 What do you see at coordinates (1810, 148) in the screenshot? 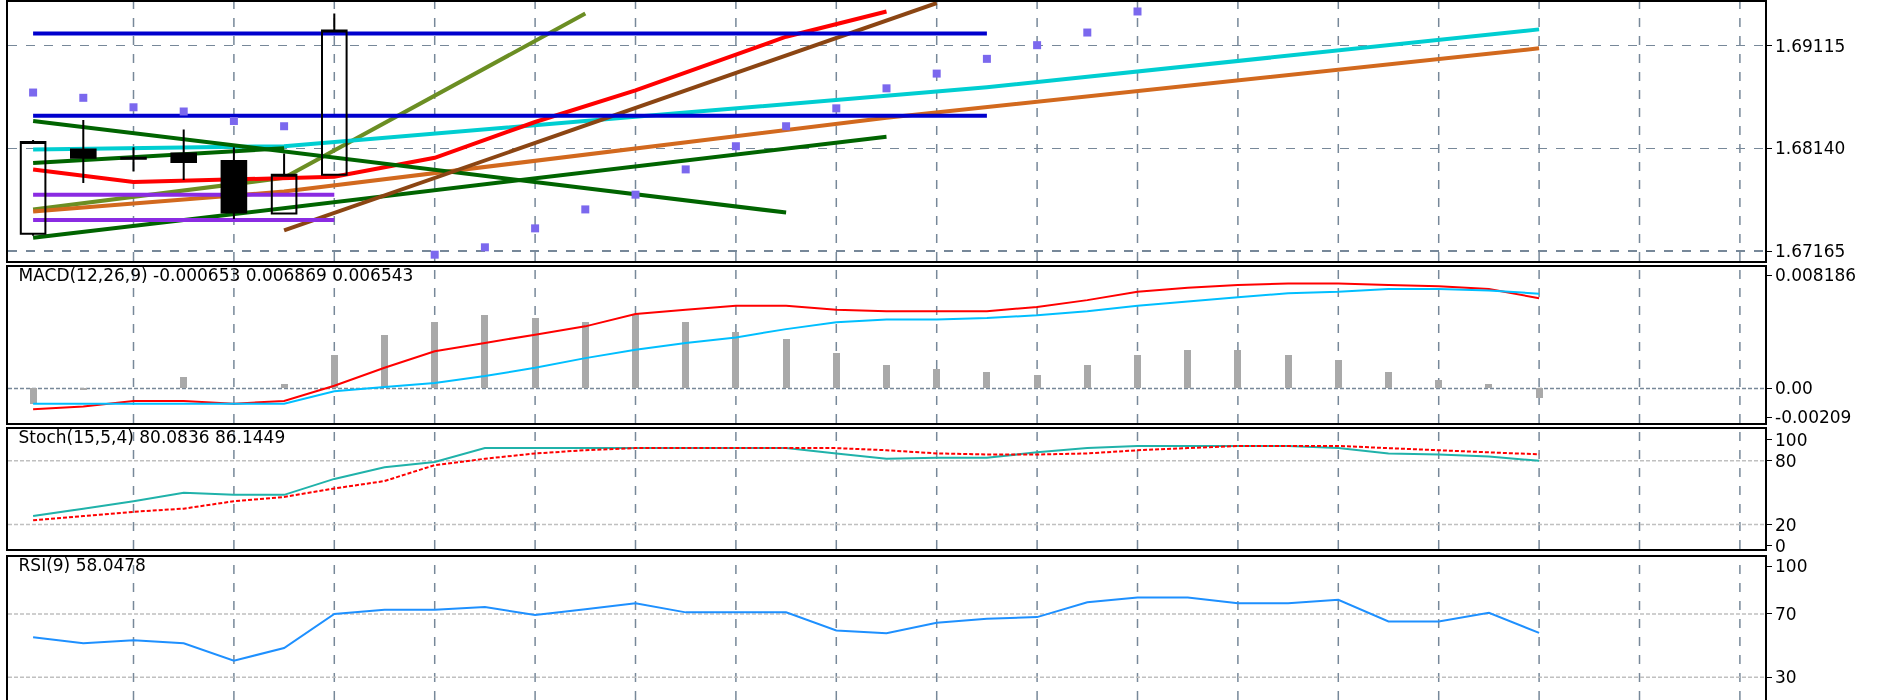
I see `y-tick-label: 1.68140` at bounding box center [1810, 148].